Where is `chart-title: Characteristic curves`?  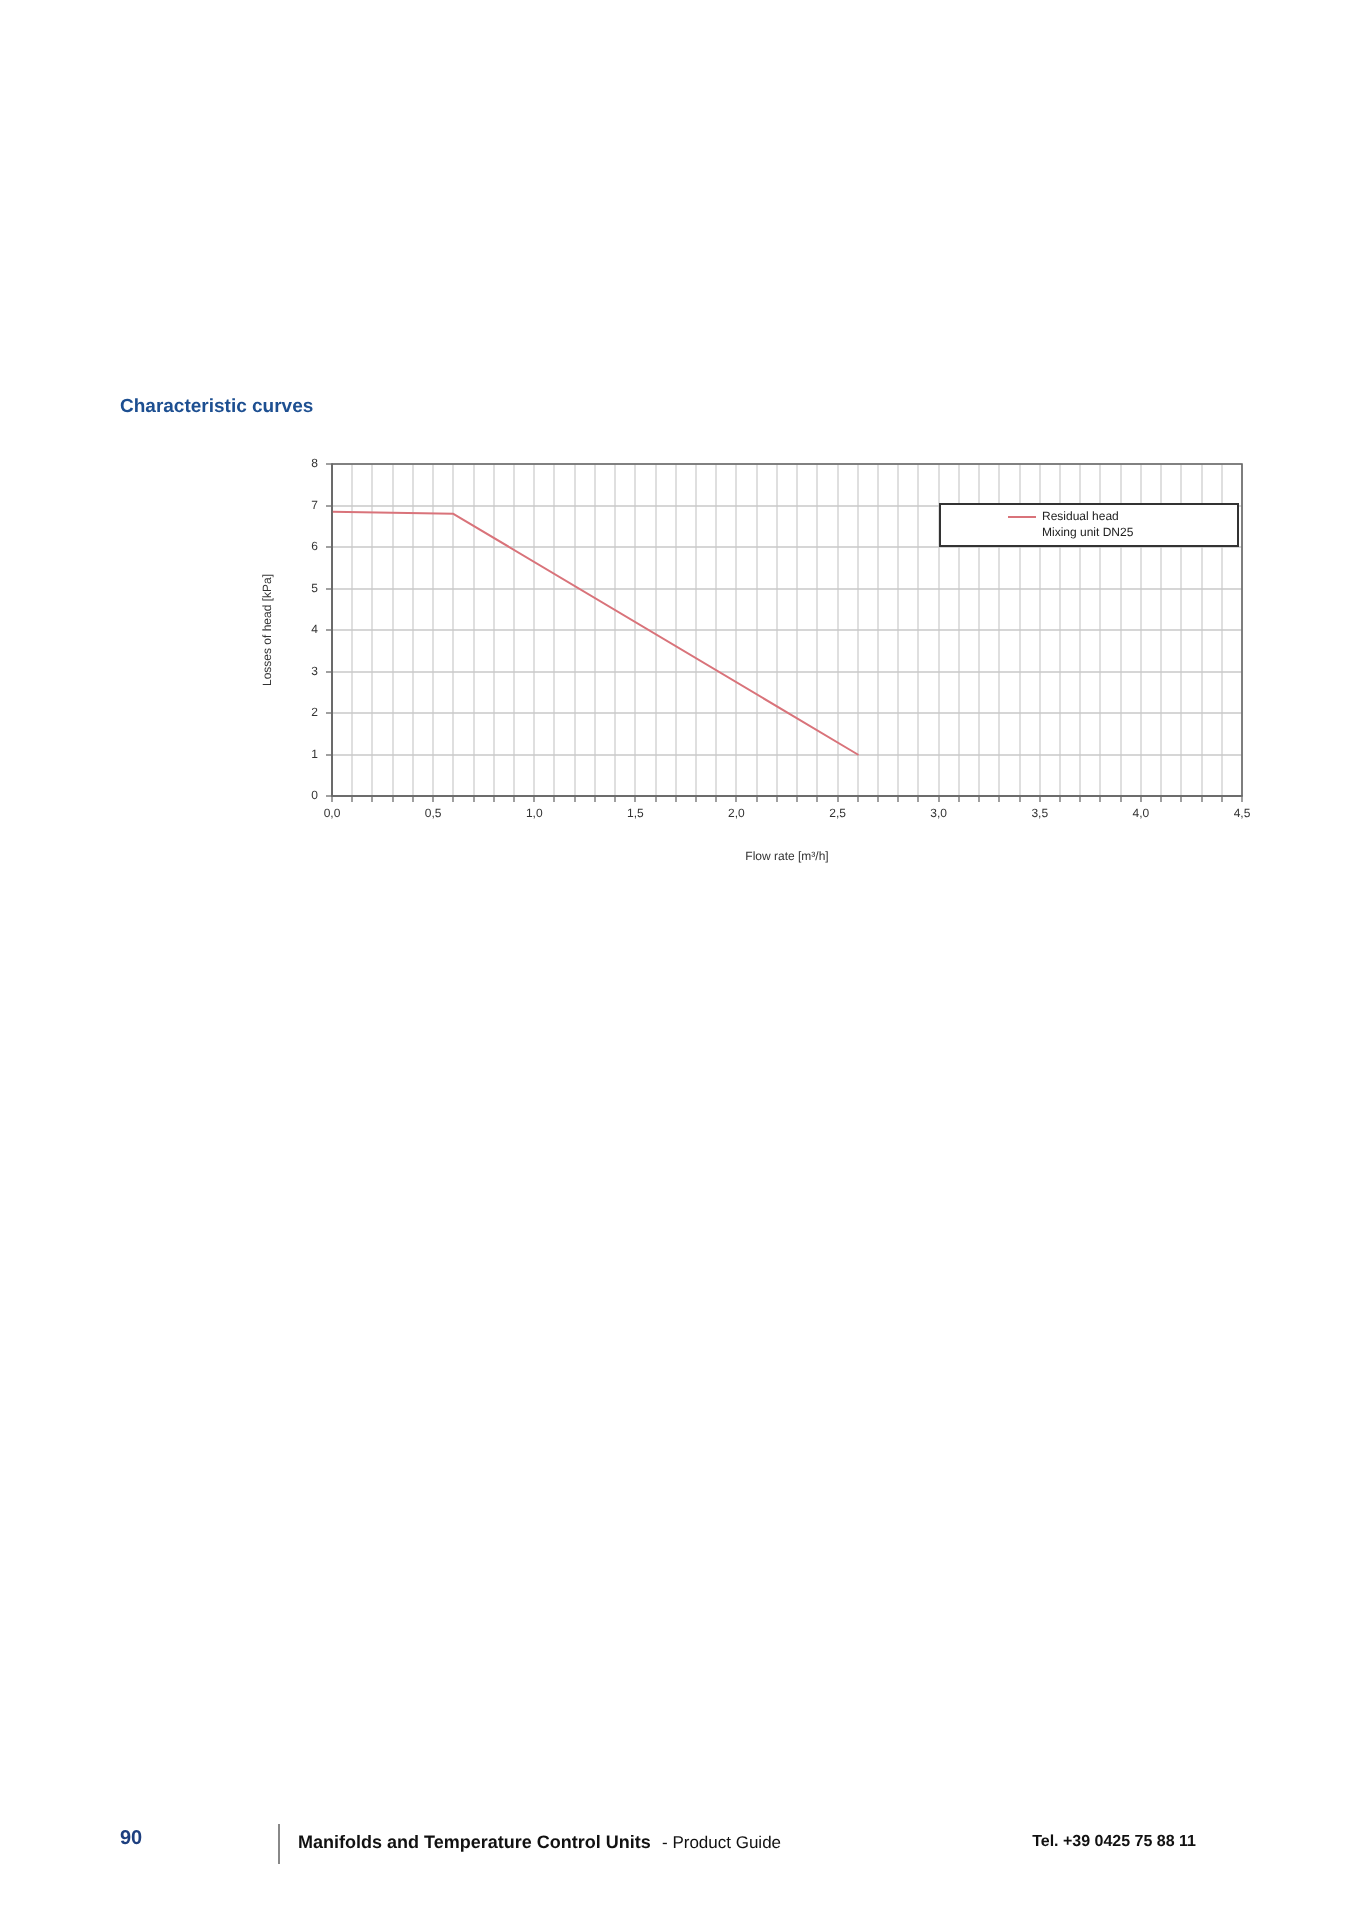 chart-title: Characteristic curves is located at coordinates (217, 407).